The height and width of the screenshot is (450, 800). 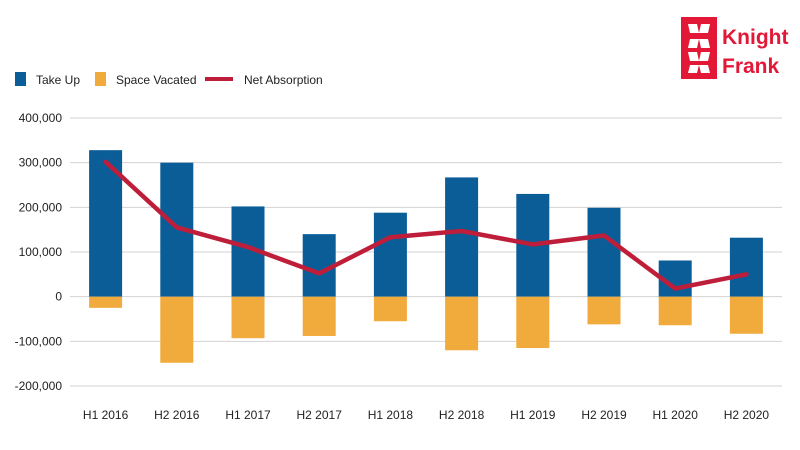 I want to click on legend-swatch-take-up, so click(x=20, y=79).